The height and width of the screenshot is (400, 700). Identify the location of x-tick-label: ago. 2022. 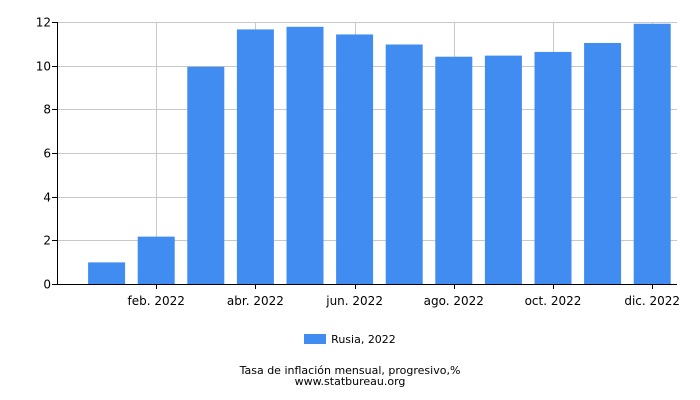
(454, 301).